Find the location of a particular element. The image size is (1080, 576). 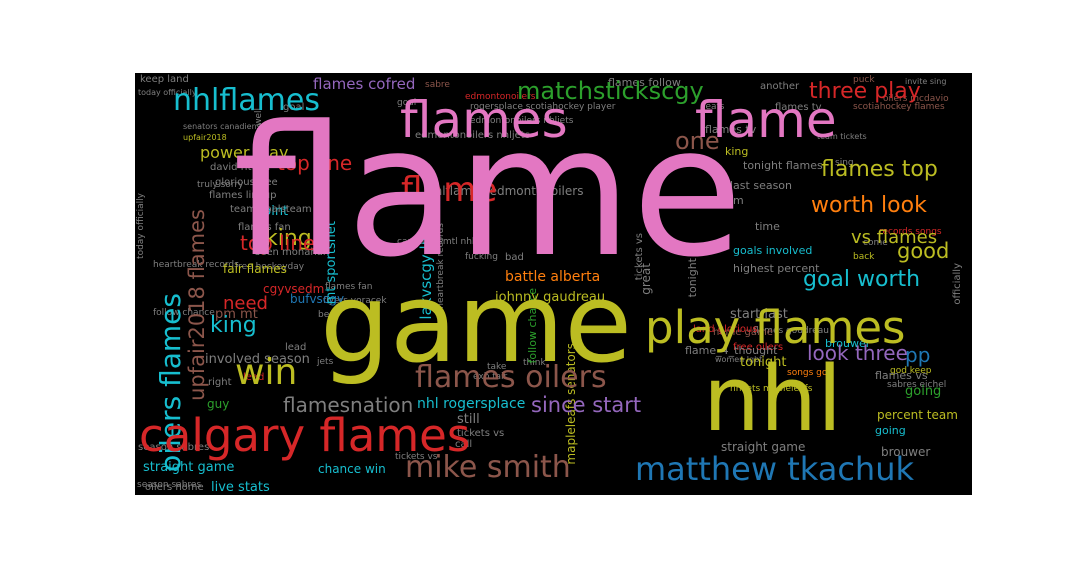

word: three play is located at coordinates (865, 91).